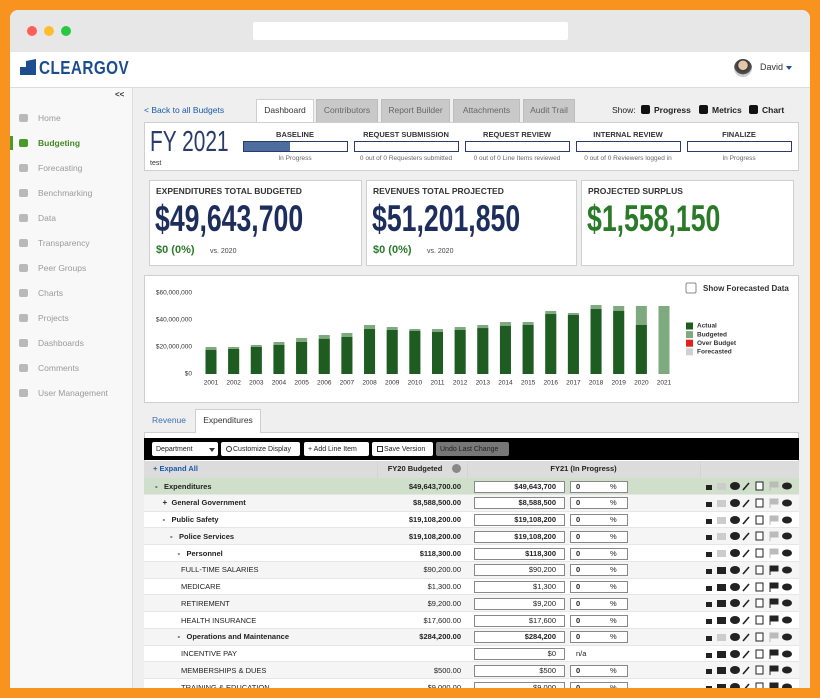  What do you see at coordinates (59, 368) in the screenshot?
I see `nav-item: Comments` at bounding box center [59, 368].